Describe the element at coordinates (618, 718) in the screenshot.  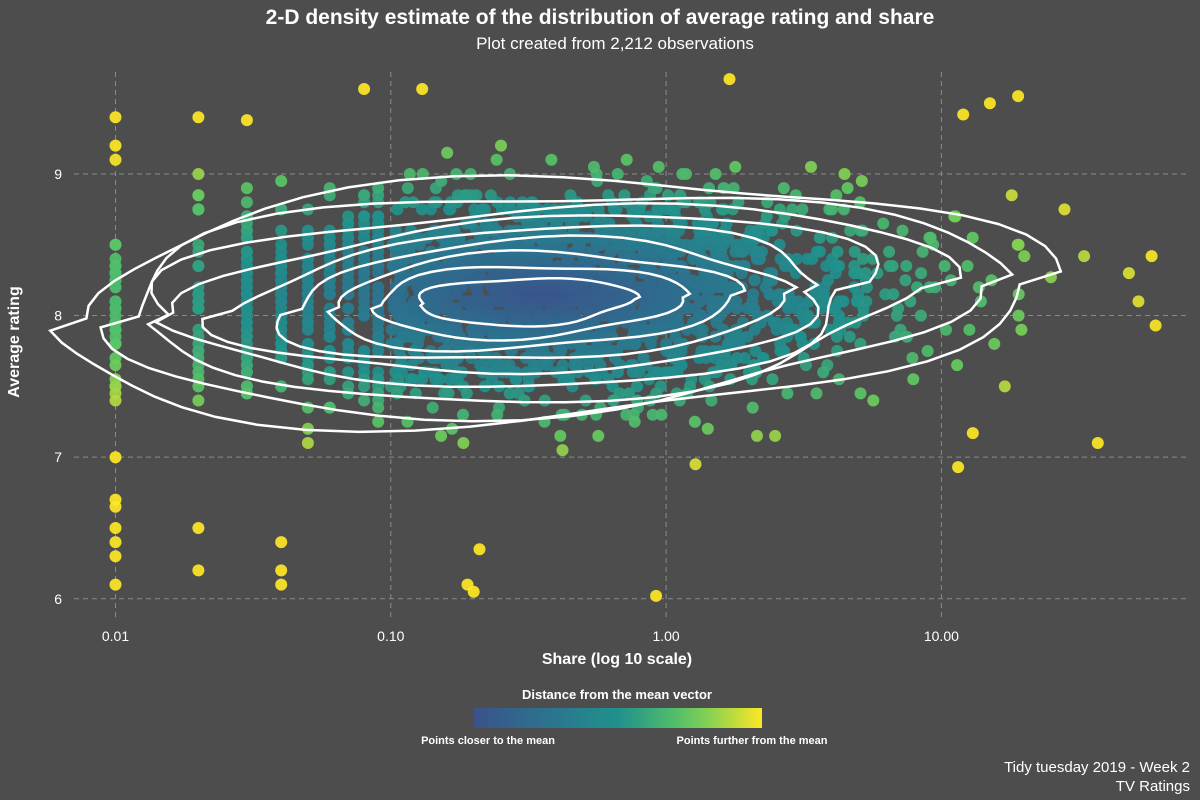
I see `legend-colorbar` at that location.